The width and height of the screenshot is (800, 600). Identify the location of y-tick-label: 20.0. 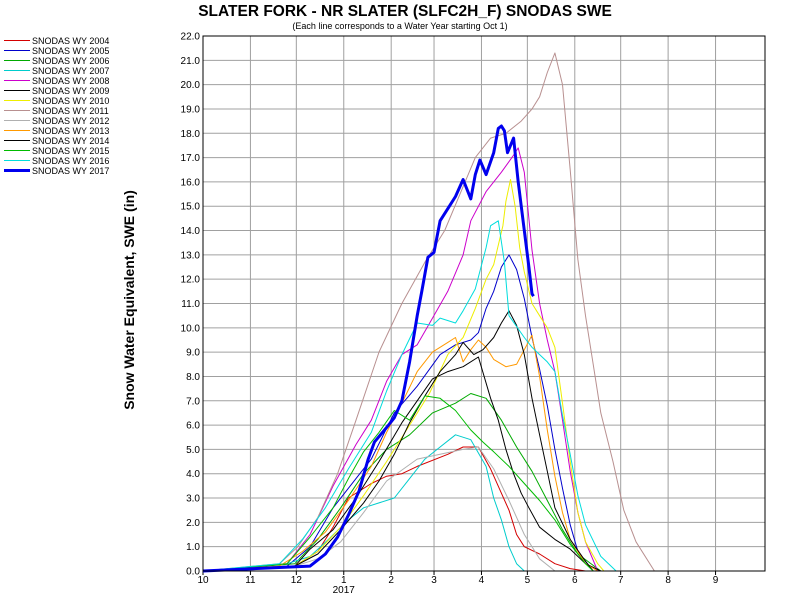
(191, 85).